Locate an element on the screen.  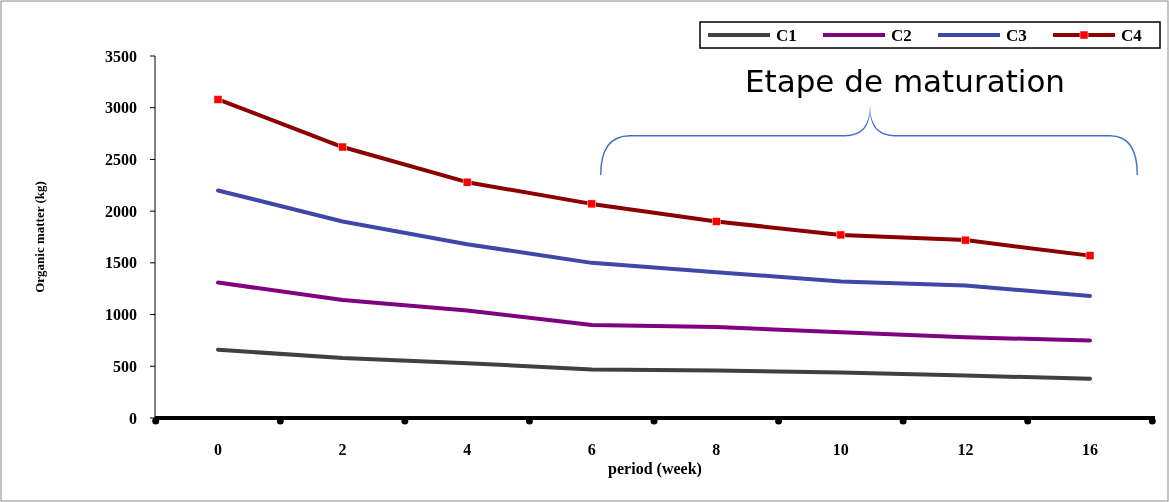
y-tick-label: 1500 is located at coordinates (121, 263).